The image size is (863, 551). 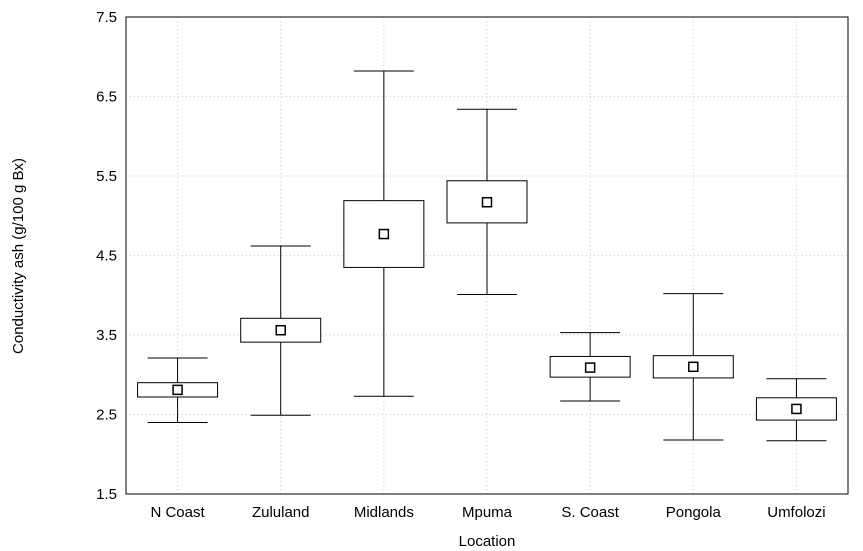 I want to click on y-tick-label: 4.5, so click(x=106, y=256).